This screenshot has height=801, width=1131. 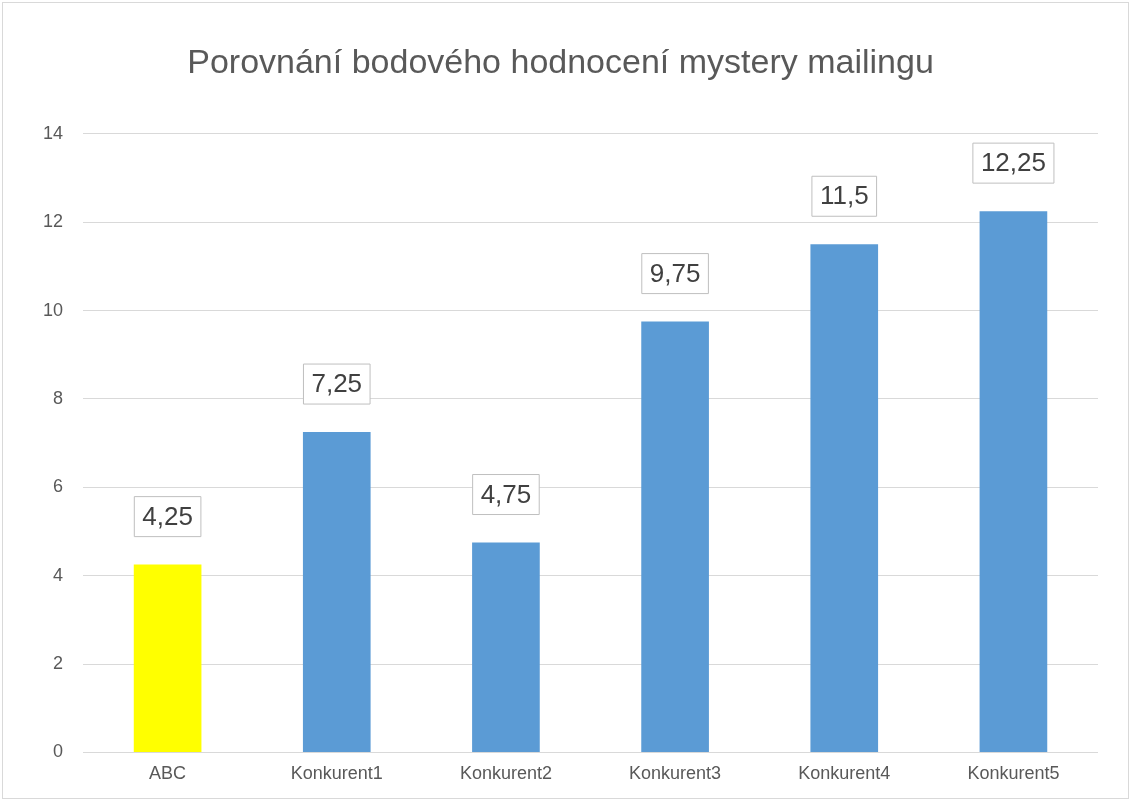 What do you see at coordinates (844, 773) in the screenshot?
I see `x-tick-label: Konkurent4` at bounding box center [844, 773].